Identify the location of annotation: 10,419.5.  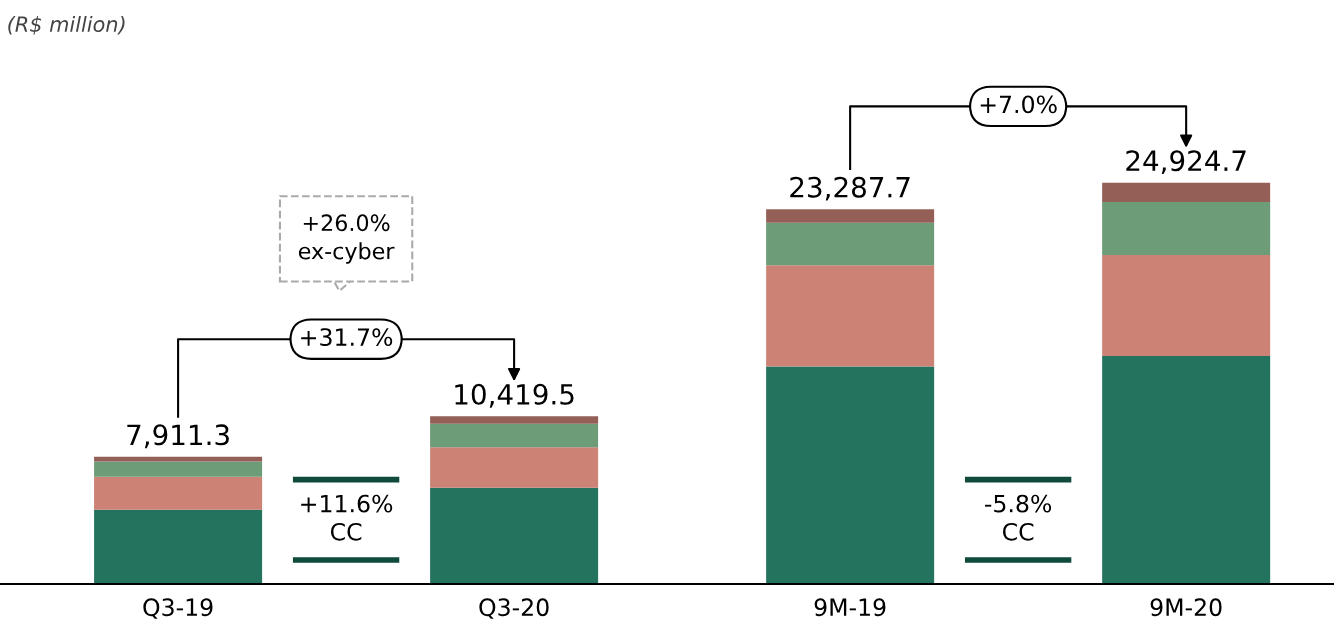
(514, 395).